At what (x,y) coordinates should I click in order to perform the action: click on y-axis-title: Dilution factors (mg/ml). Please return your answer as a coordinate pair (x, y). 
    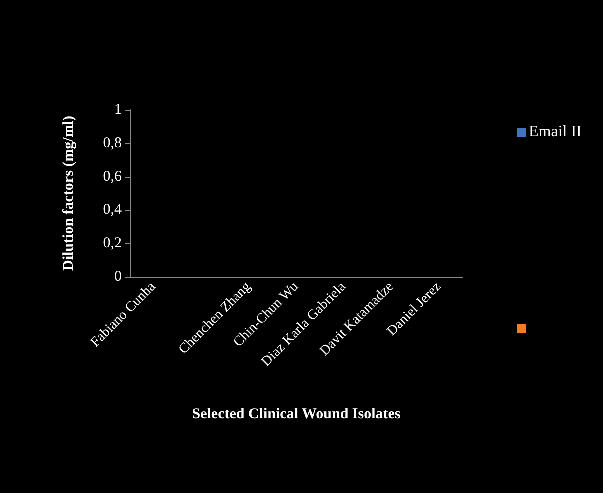
    Looking at the image, I should click on (69, 193).